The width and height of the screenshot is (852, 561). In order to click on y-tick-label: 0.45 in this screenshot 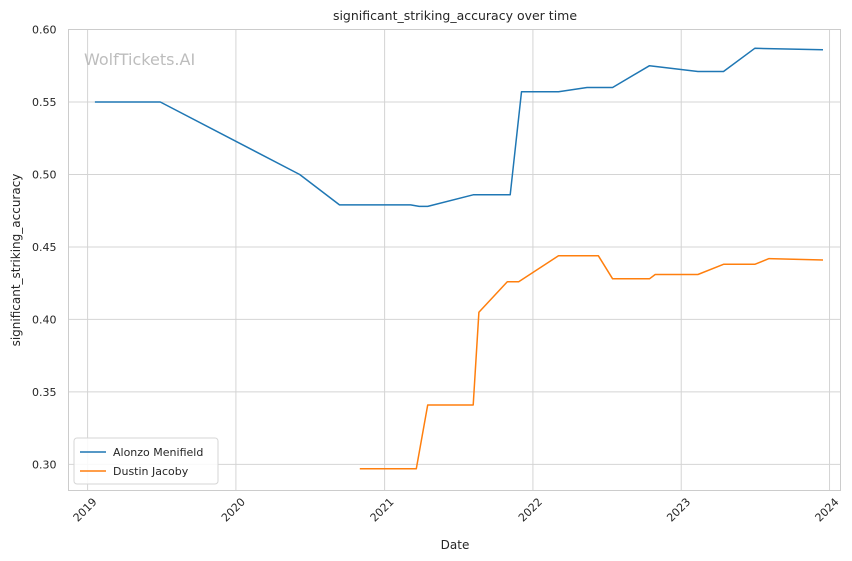, I will do `click(44, 247)`.